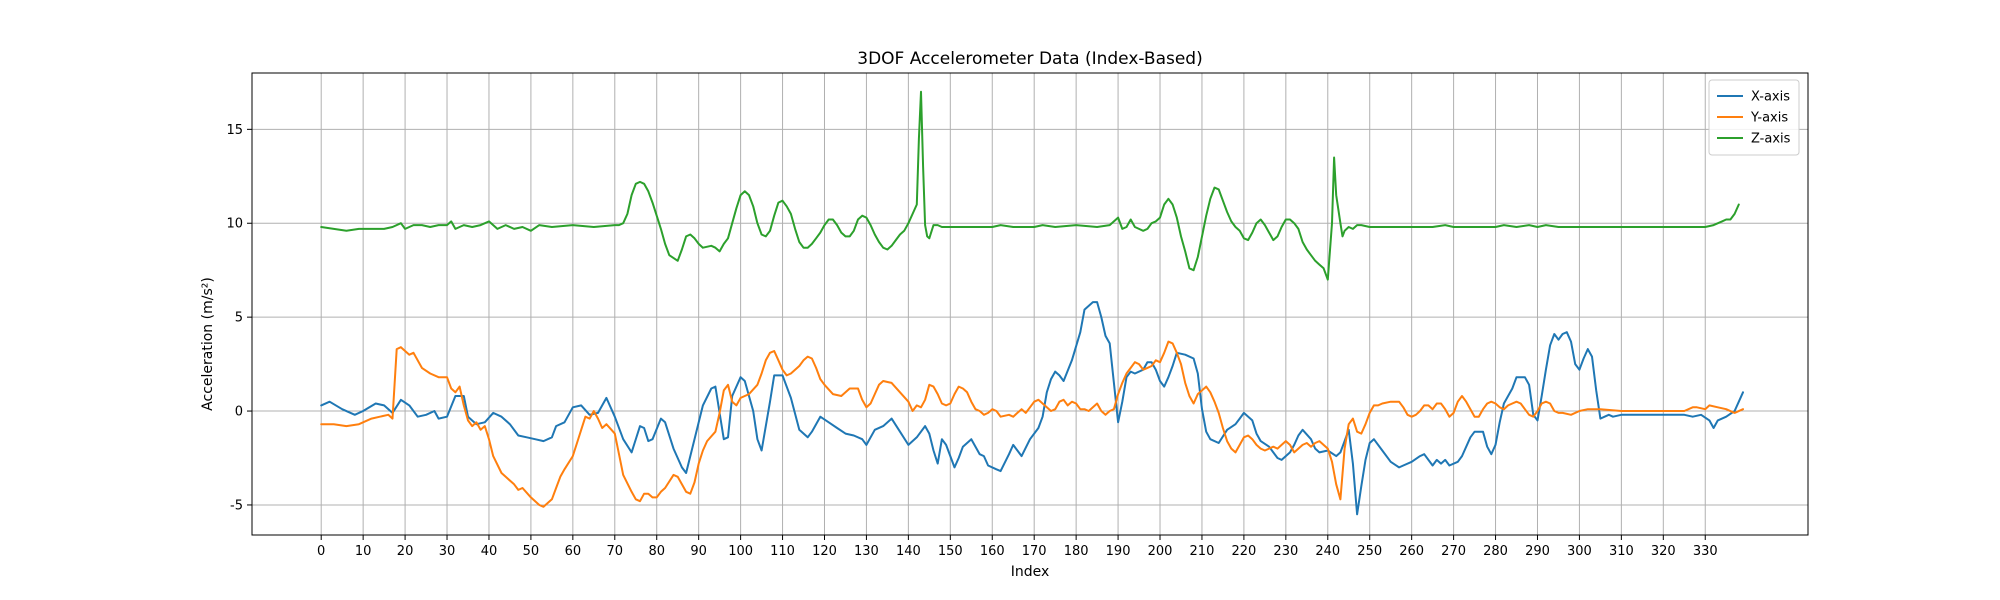 The width and height of the screenshot is (2000, 600). I want to click on x-tick-label: 190, so click(1118, 551).